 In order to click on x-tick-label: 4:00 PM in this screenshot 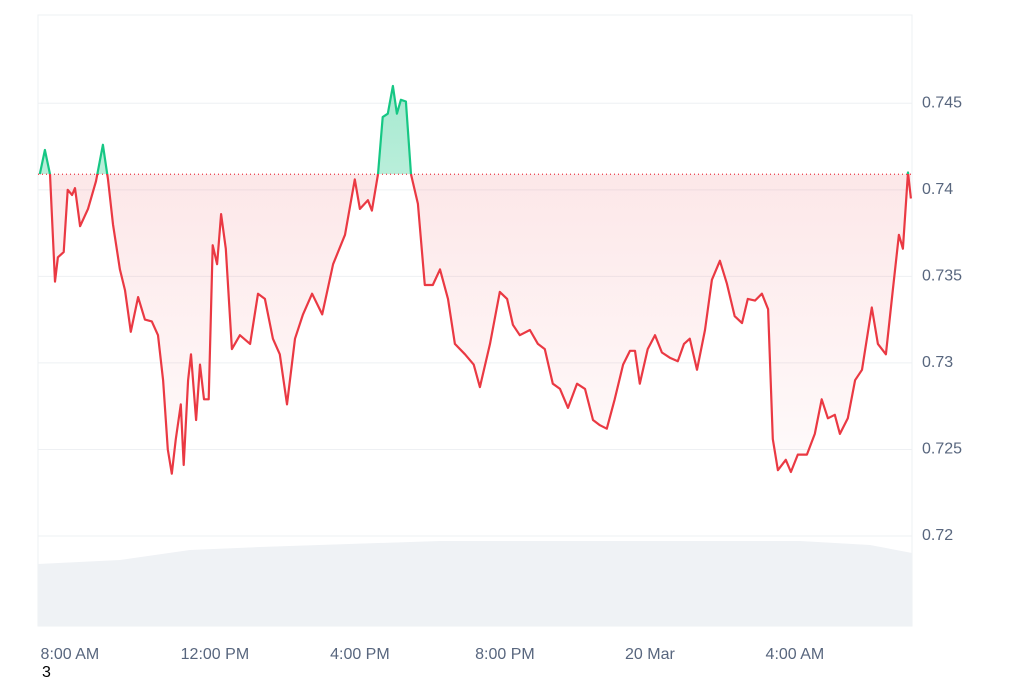, I will do `click(360, 654)`.